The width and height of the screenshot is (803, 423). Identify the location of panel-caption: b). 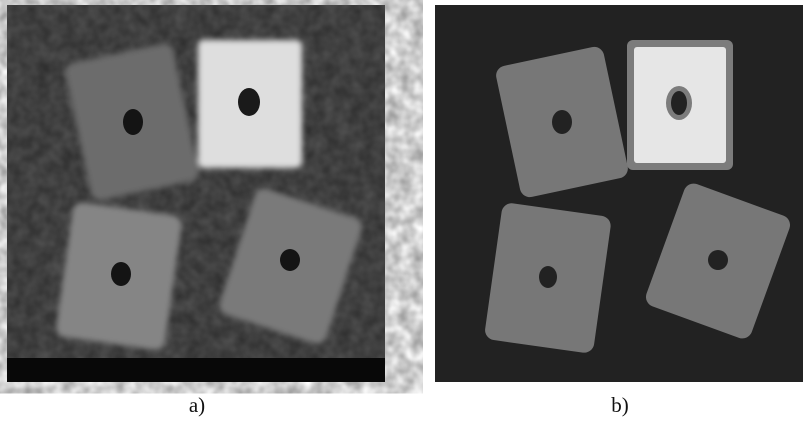
(620, 405).